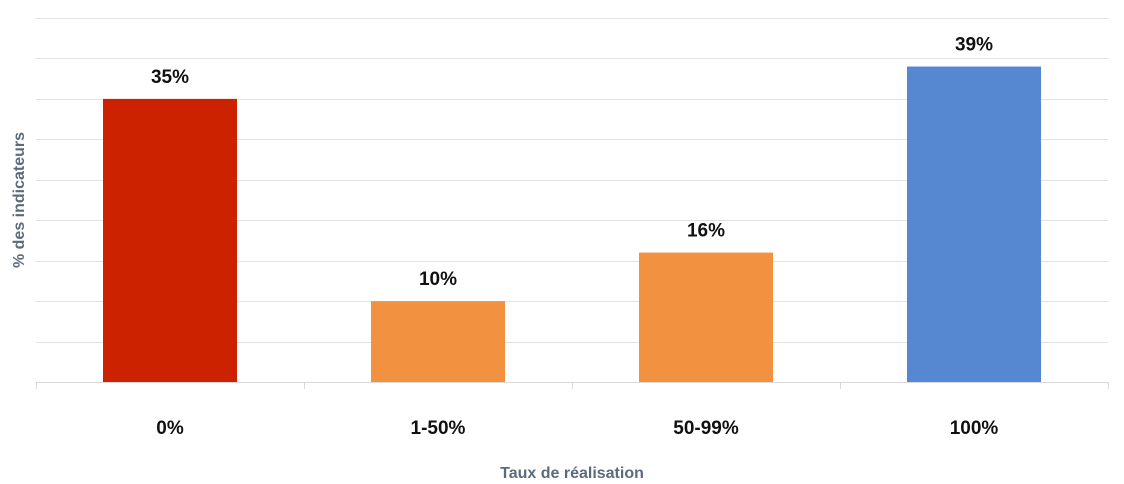  What do you see at coordinates (706, 428) in the screenshot?
I see `x-tick-label-2: 50-99%` at bounding box center [706, 428].